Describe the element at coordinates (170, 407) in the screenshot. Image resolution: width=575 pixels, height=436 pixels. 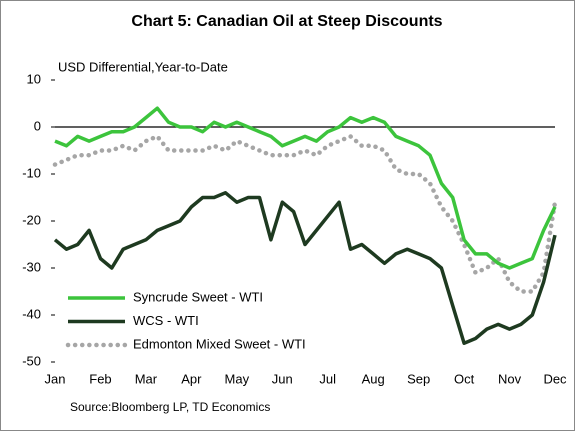
I see `source: Source:Bloomberg LP, TD Economics` at that location.